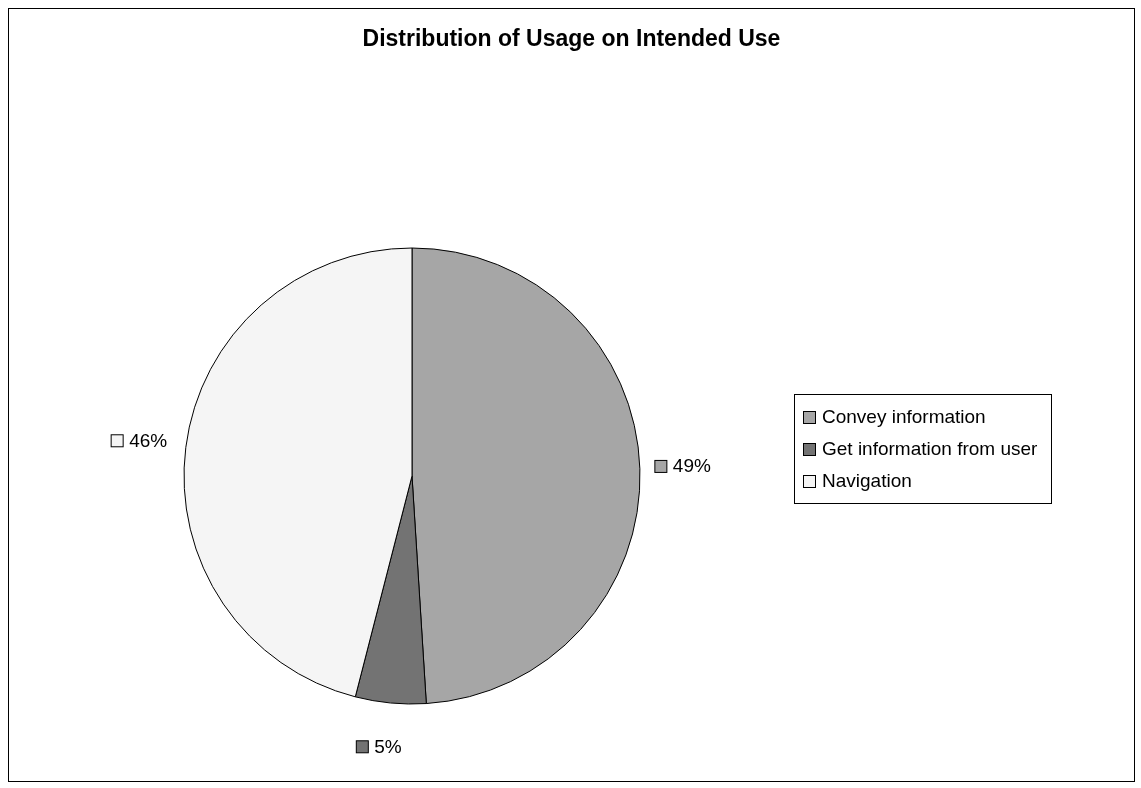  I want to click on legend-label: Convey information, so click(904, 417).